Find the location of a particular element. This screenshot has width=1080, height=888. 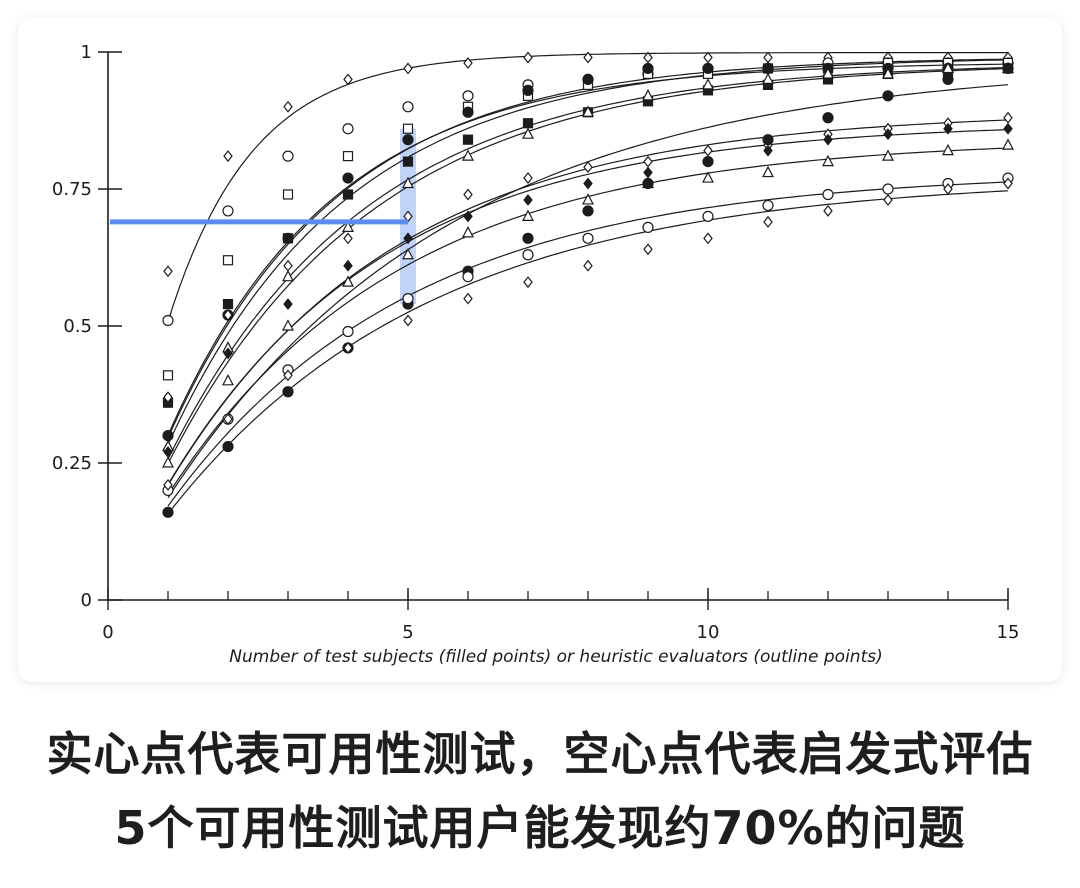

caption-line-2: 5个可用性测试用户能发现约70%的问题 is located at coordinates (540, 828).